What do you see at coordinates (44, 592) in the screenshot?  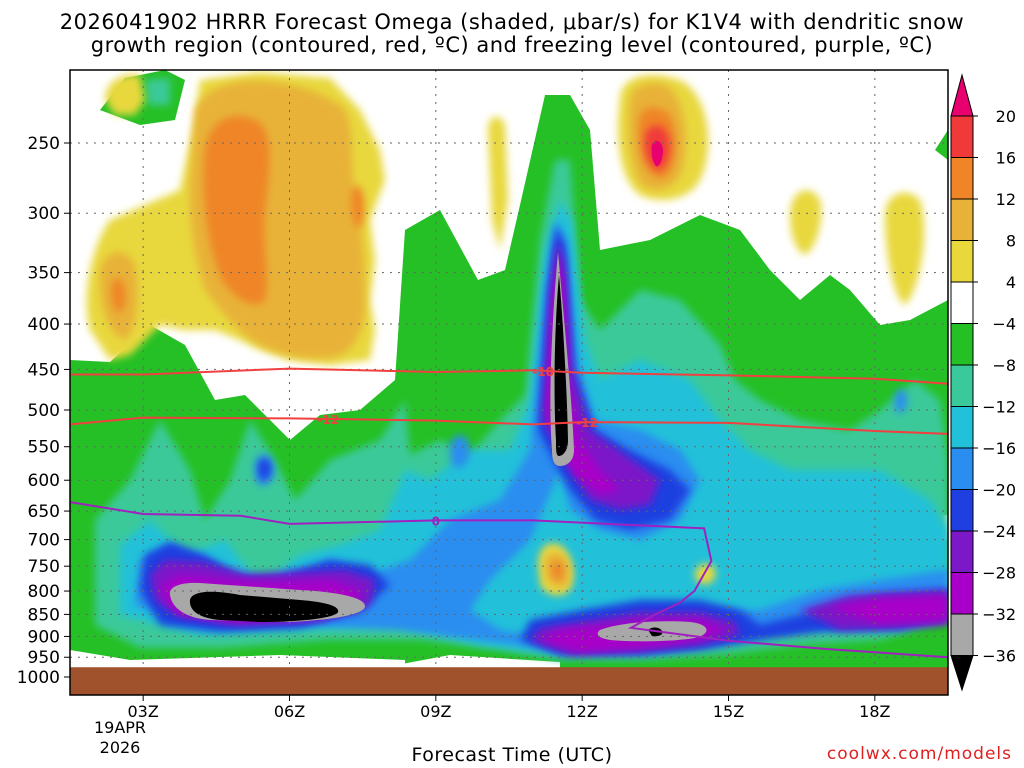 I see `y-tick-label: 800` at bounding box center [44, 592].